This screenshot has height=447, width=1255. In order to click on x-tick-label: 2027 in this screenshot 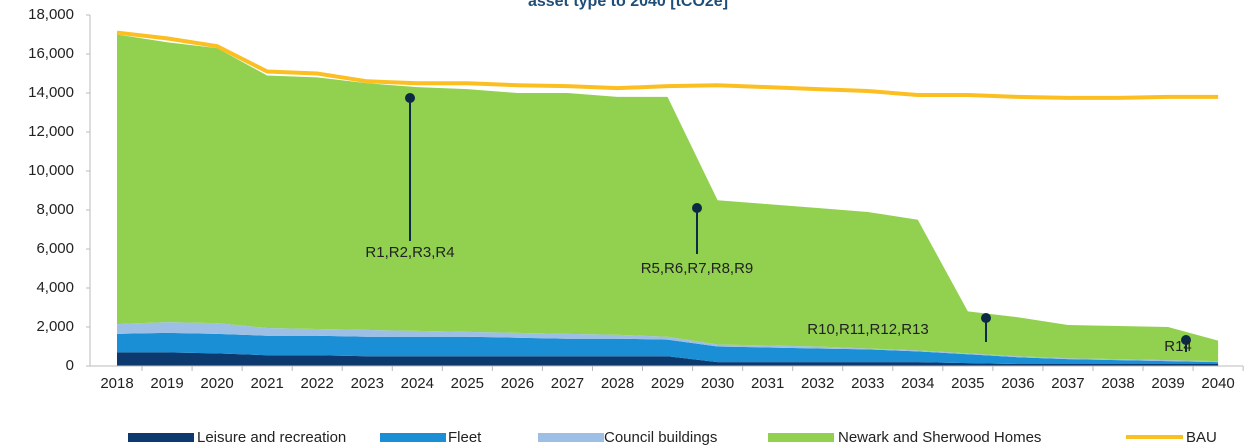, I will do `click(567, 383)`.